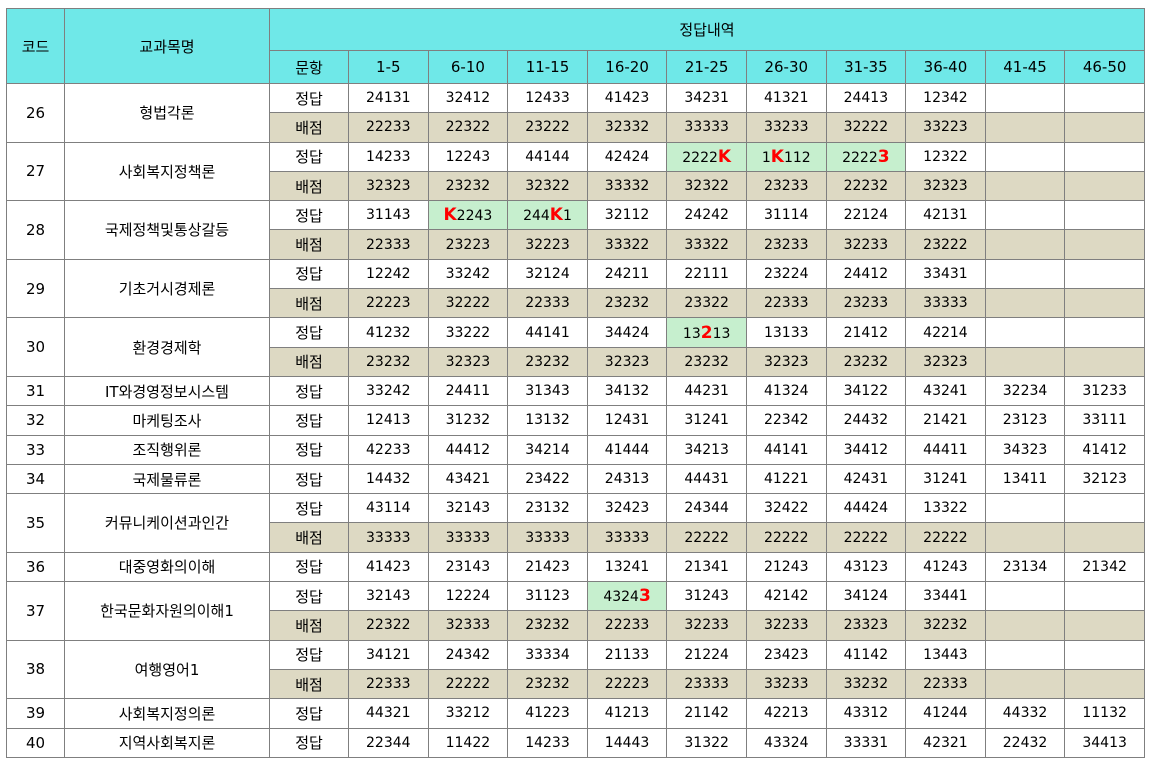 This screenshot has height=770, width=1150. What do you see at coordinates (468, 684) in the screenshot?
I see `score-cell: 22222` at bounding box center [468, 684].